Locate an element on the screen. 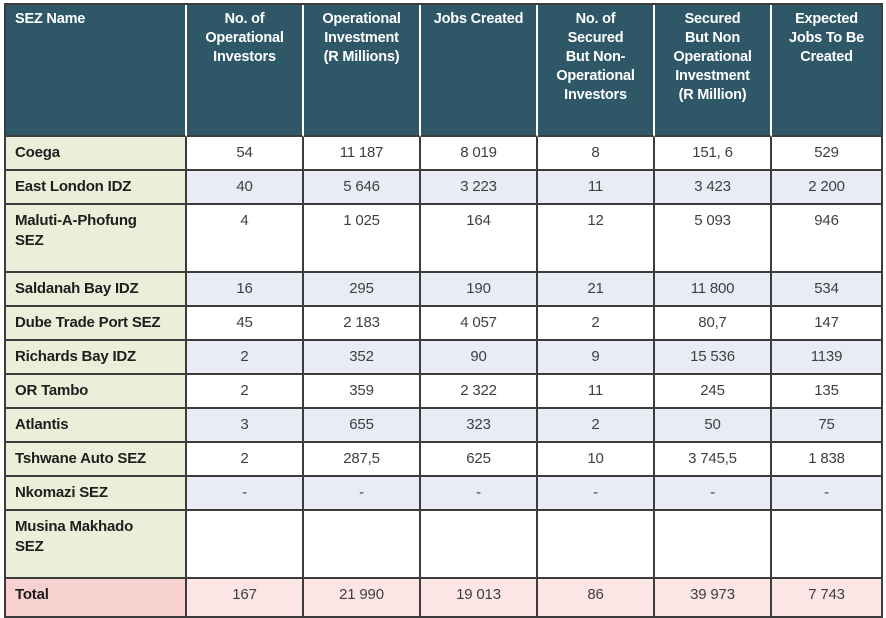 The width and height of the screenshot is (886, 618). table-row: Dube Trade Port SEZ 45 2 183 4 057 2 80,7 147 is located at coordinates (443, 324).